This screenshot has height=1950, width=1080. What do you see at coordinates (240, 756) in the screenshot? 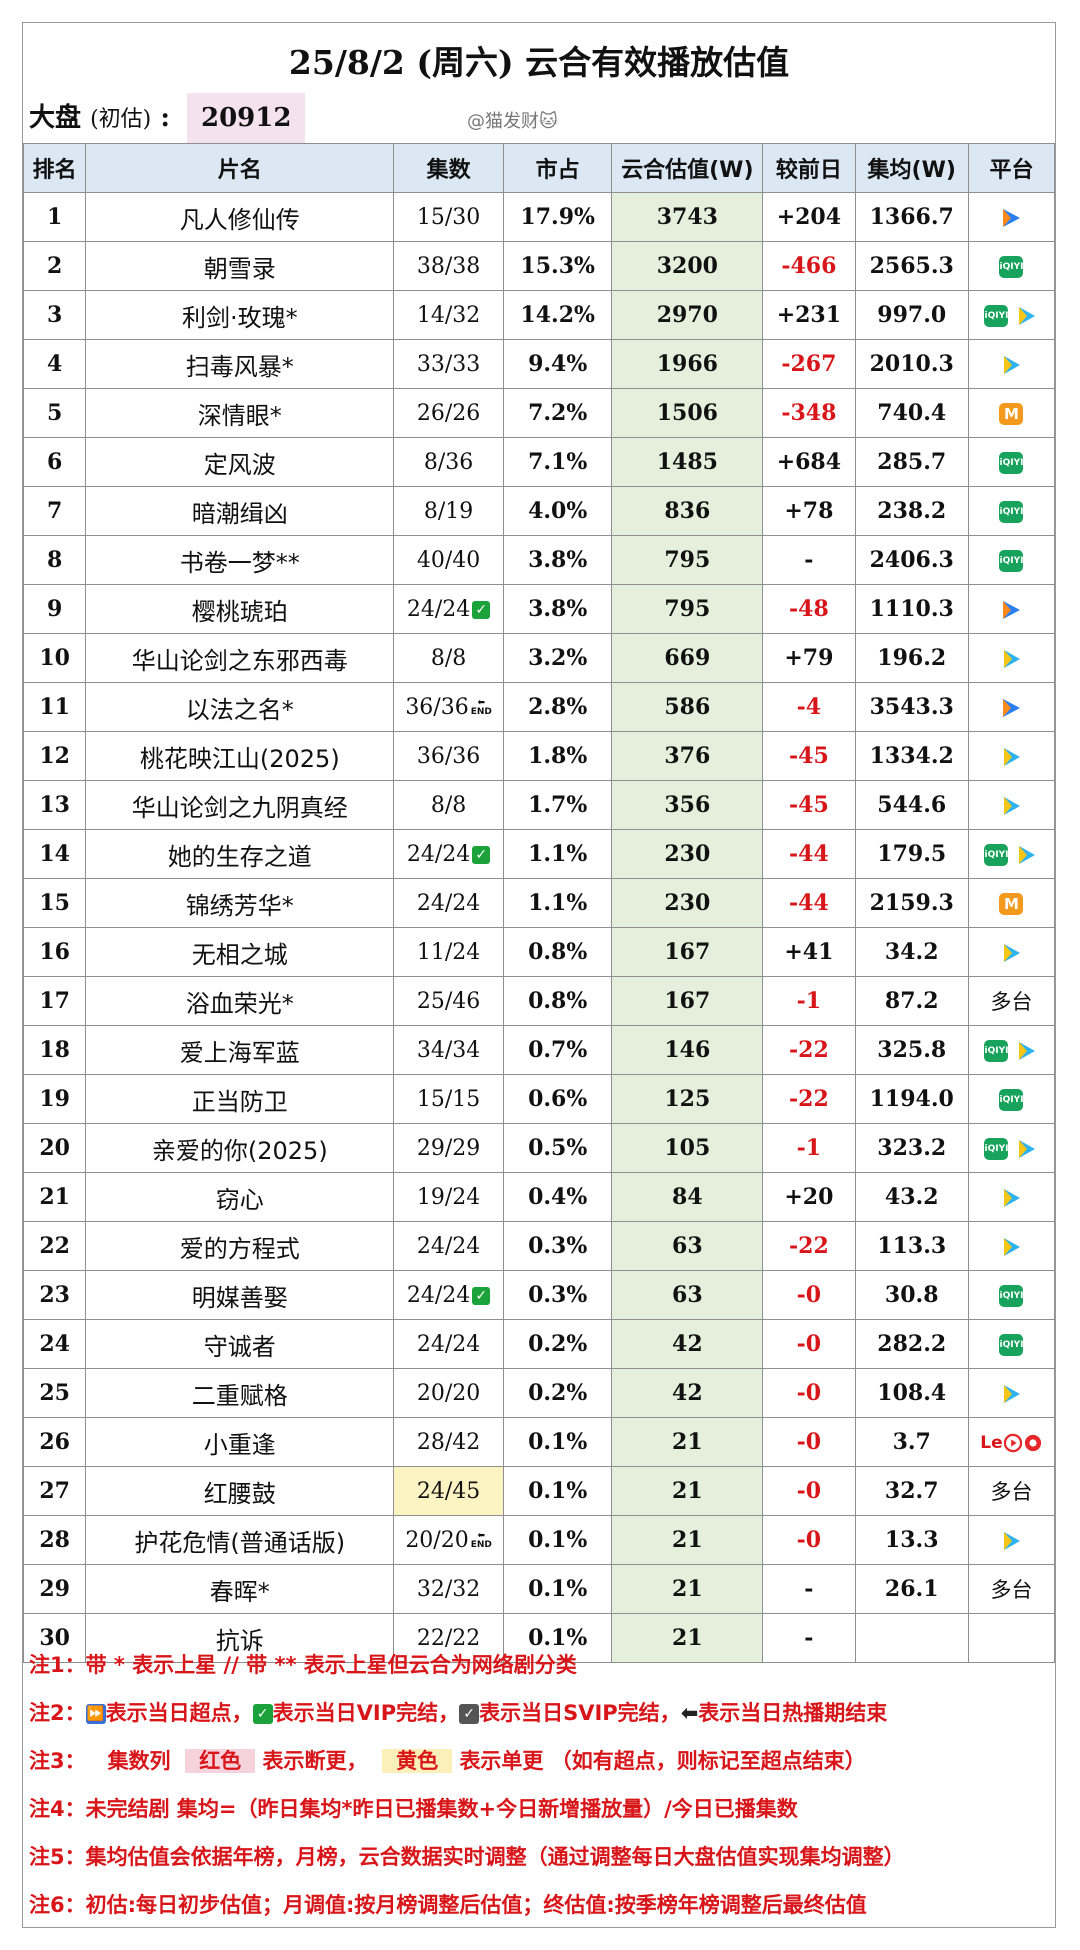
I see `title-cell: 桃花映江山(2025)` at bounding box center [240, 756].